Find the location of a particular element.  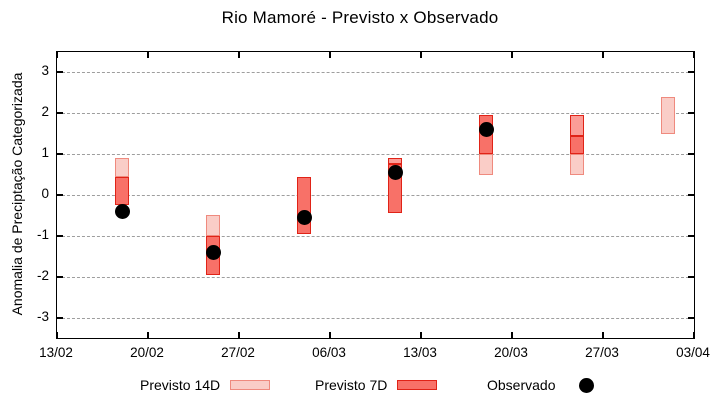

x-tick-label: 13/02 is located at coordinates (56, 352).